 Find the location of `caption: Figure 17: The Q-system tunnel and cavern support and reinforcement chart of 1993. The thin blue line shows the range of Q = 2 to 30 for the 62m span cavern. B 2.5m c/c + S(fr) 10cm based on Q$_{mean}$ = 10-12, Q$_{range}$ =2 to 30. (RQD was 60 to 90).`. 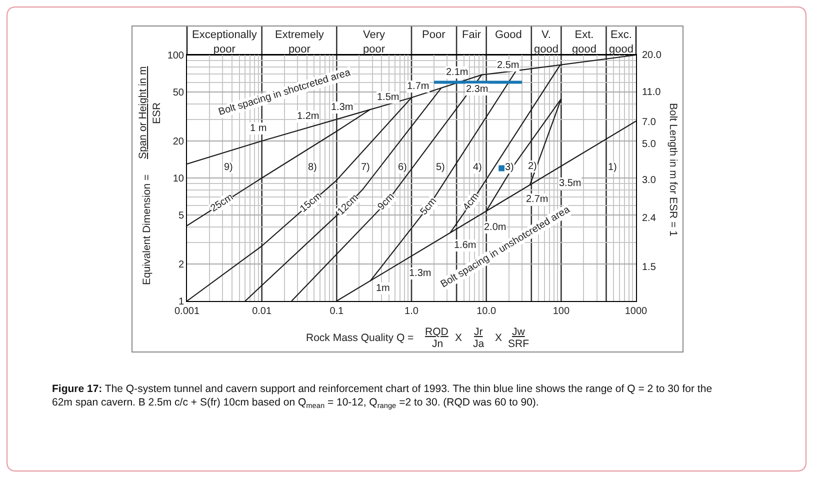

caption: Figure 17: The Q-system tunnel and cavern support and reinforcement chart of 1993. The thin blue line shows the range of Q = 2 to 30 for the 62m span cavern. B 2.5m c/c + S(fr) 10cm based on Q$_{mean}$ = 10-12, Q$_{range}$ =2 to 30. (RQD was 60 to 90). is located at coordinates (382, 396).